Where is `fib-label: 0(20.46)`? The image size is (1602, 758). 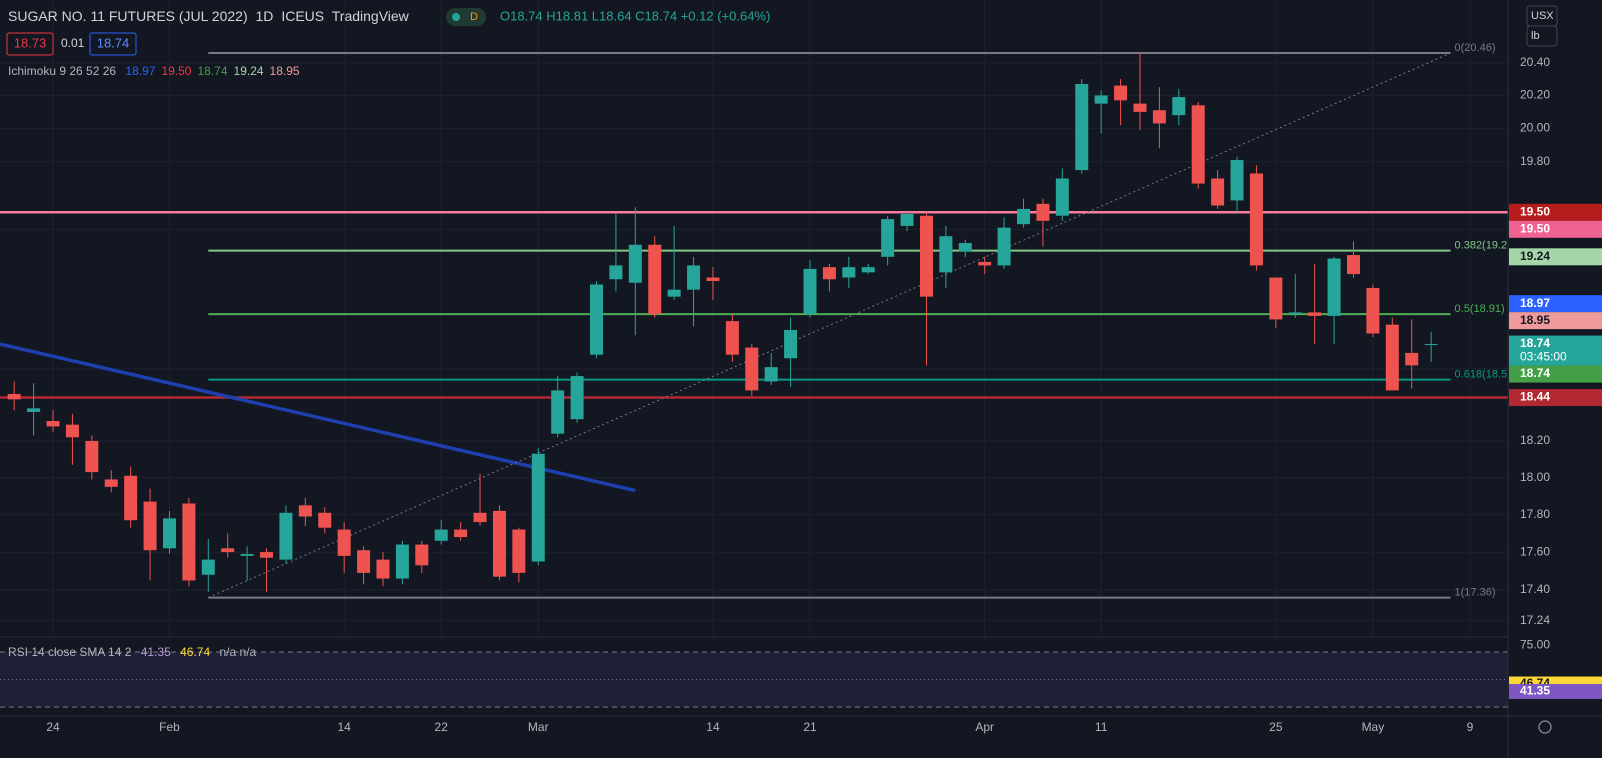
fib-label: 0(20.46) is located at coordinates (1475, 48).